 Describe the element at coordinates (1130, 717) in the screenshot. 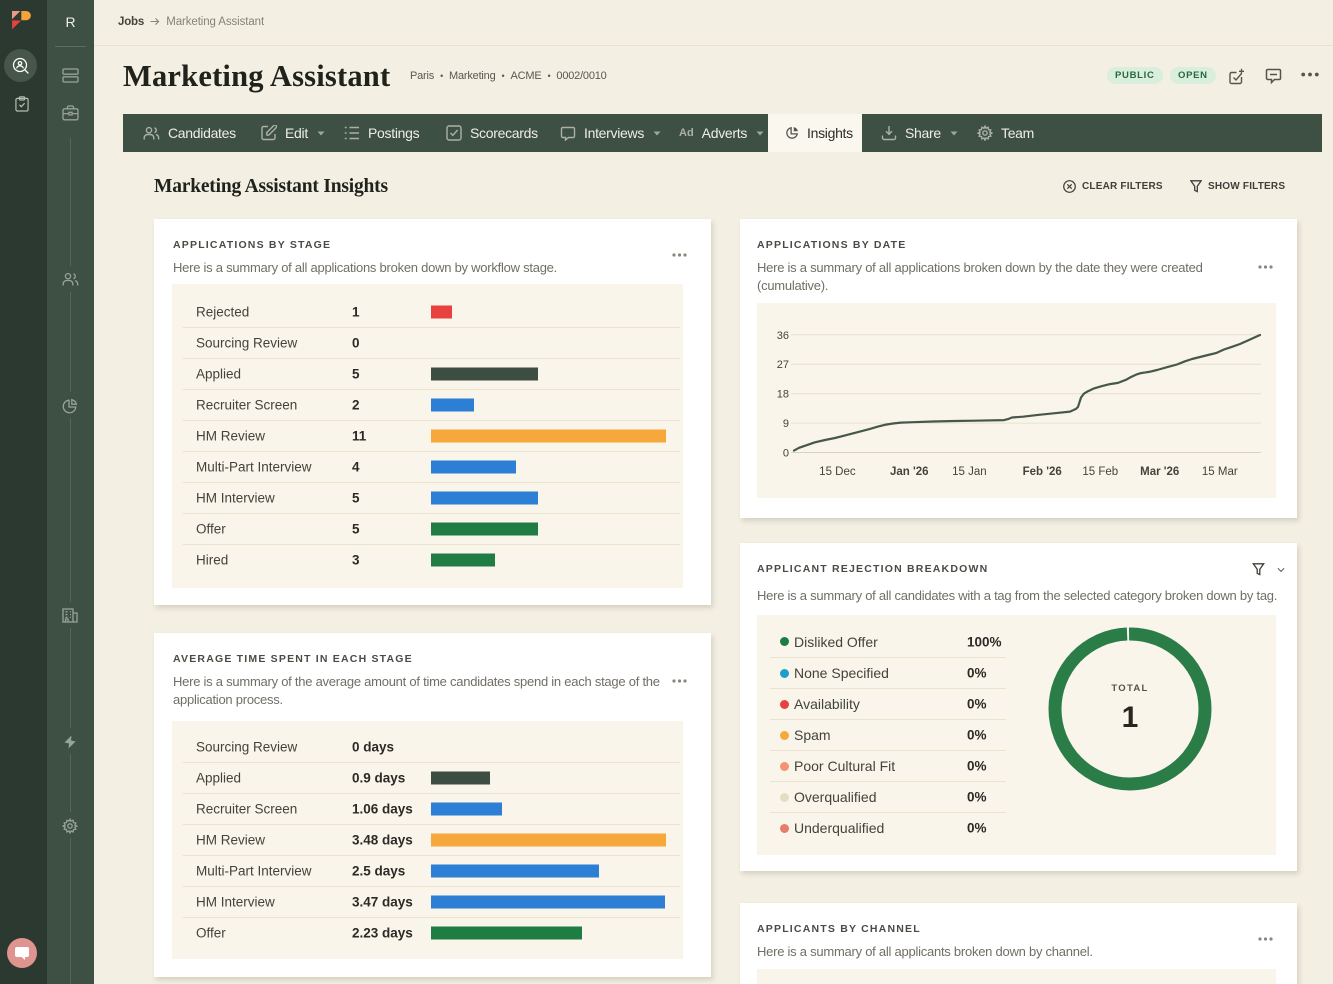

I see `svg-text: 1` at that location.